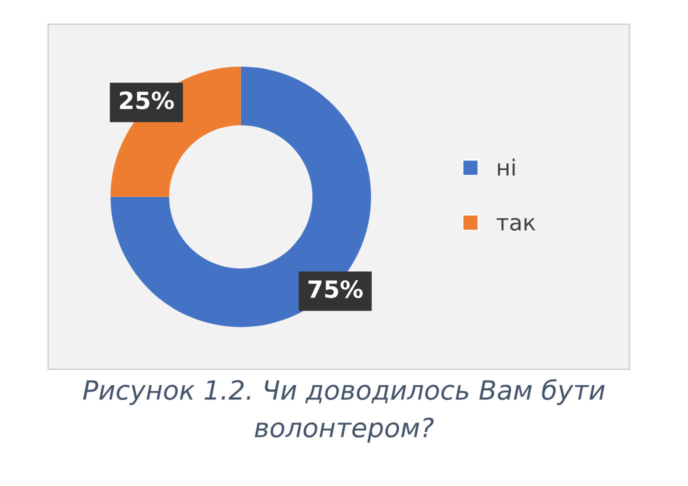 This screenshot has height=486, width=688. Describe the element at coordinates (147, 100) in the screenshot. I see `data-label: 25%` at that location.